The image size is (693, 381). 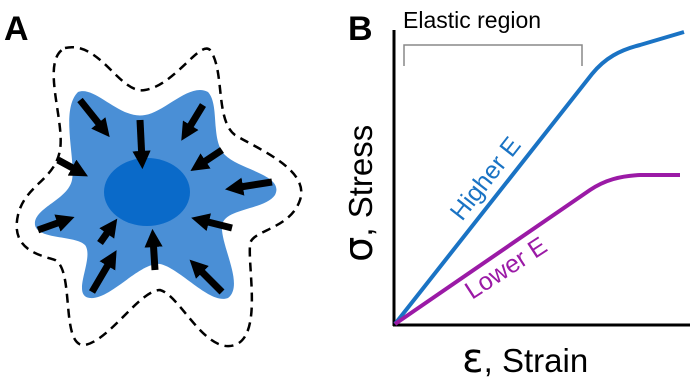 I want to click on panel-letter-a: A, so click(x=16, y=29).